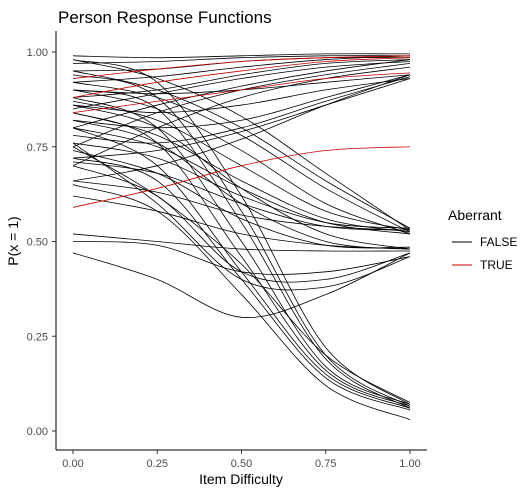  What do you see at coordinates (325, 464) in the screenshot?
I see `x-tick-label: 0.75` at bounding box center [325, 464].